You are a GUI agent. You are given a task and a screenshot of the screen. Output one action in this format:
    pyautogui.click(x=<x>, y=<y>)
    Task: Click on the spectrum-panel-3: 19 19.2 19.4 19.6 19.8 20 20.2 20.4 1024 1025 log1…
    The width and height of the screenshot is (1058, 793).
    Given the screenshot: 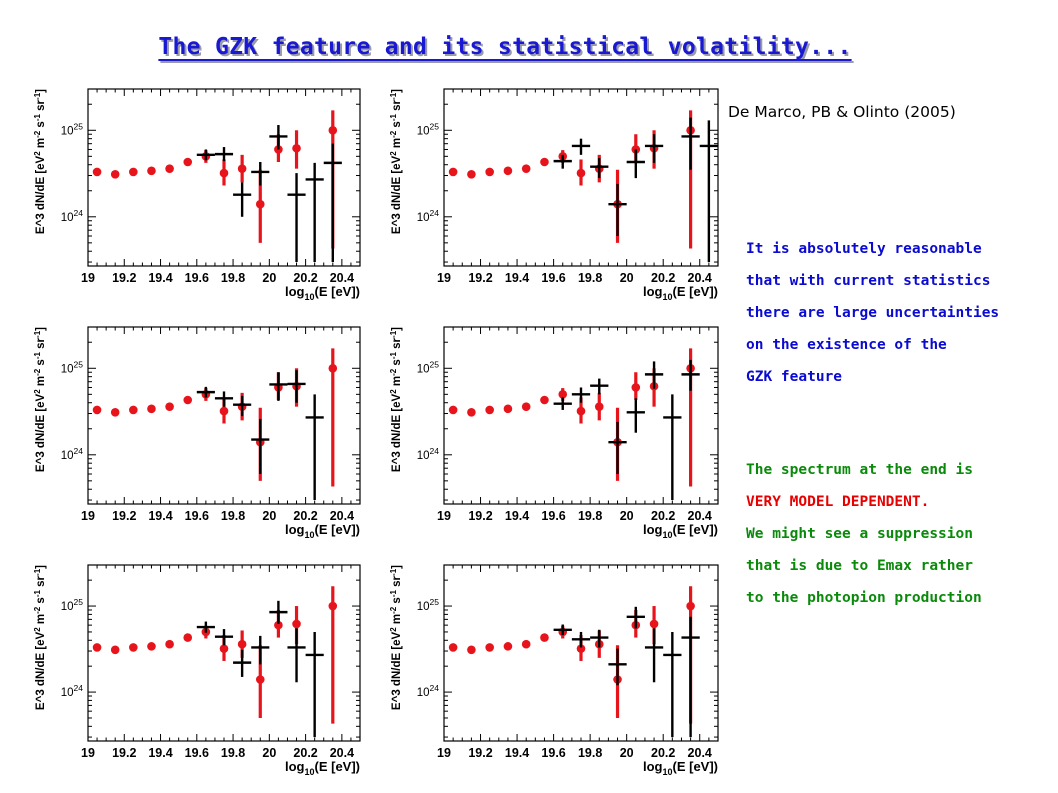 What is the action you would take?
    pyautogui.click(x=197, y=433)
    